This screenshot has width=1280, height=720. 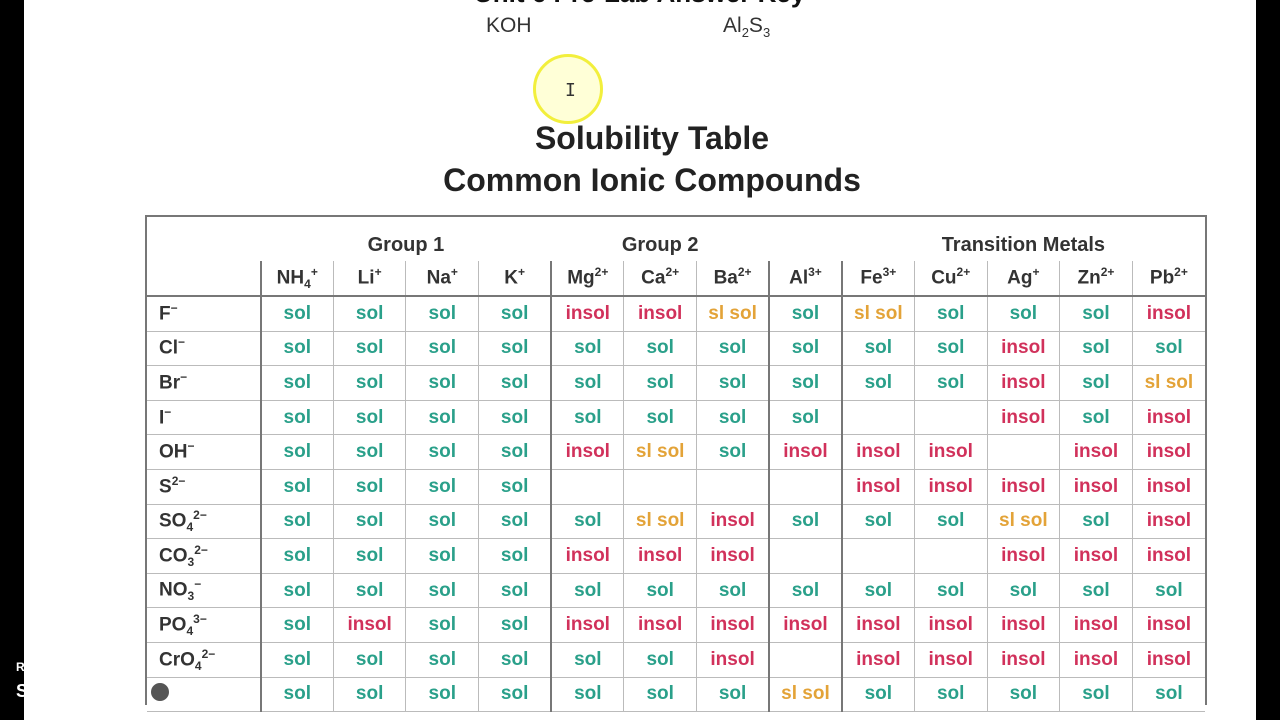 What do you see at coordinates (204, 418) in the screenshot?
I see `anion-label: I−` at bounding box center [204, 418].